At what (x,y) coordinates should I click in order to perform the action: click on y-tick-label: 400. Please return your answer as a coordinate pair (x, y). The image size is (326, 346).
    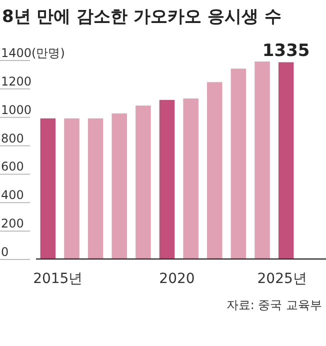
    Looking at the image, I should click on (12, 195).